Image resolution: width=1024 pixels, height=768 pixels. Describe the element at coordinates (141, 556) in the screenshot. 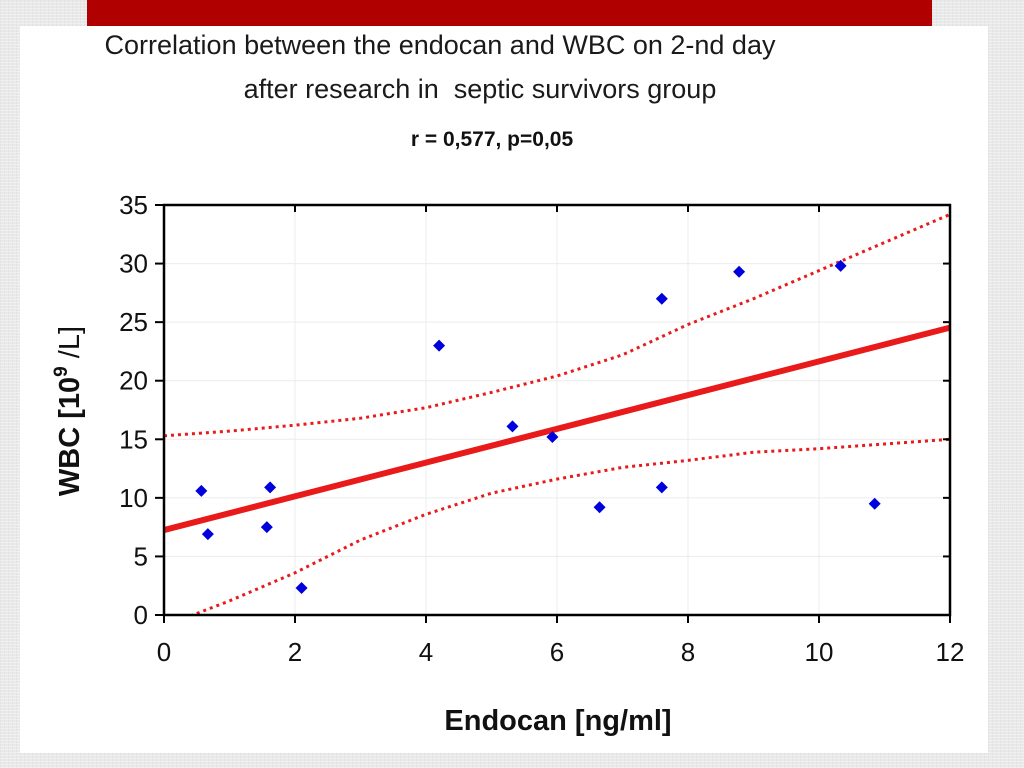

I see `y-tick-label: 5` at that location.